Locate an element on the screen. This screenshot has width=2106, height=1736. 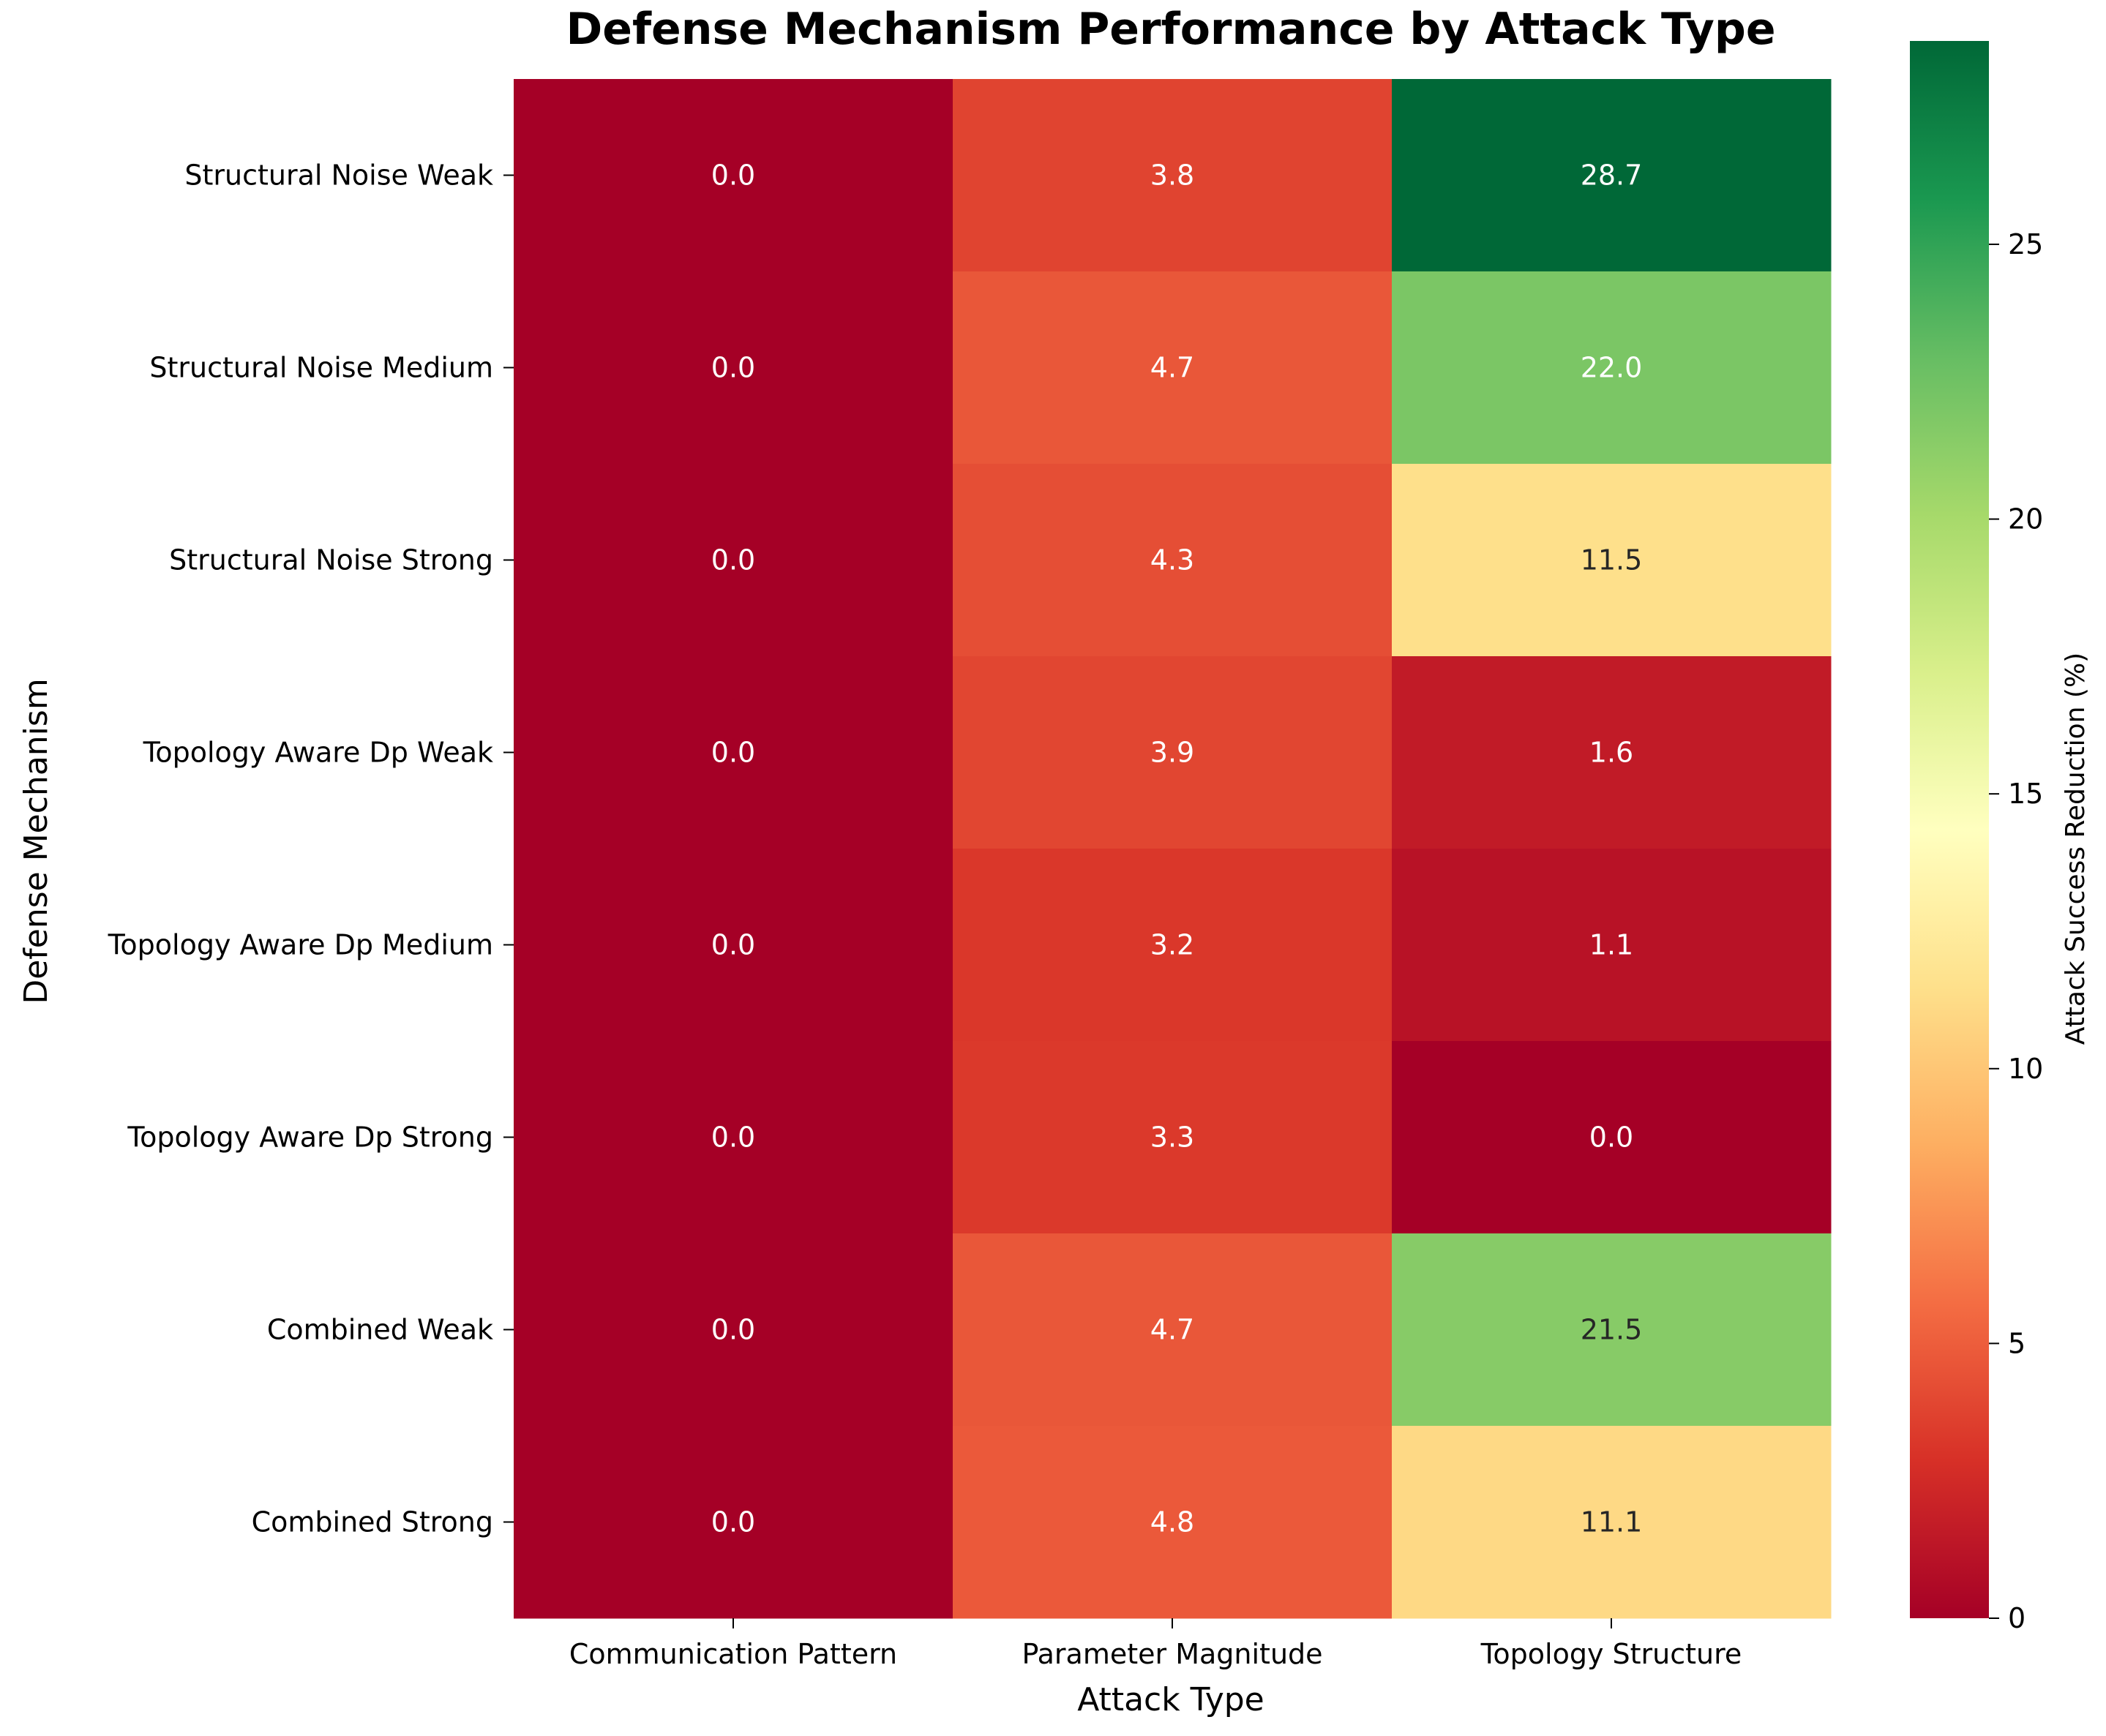
cell-value-label: 3.3 is located at coordinates (1172, 1137).